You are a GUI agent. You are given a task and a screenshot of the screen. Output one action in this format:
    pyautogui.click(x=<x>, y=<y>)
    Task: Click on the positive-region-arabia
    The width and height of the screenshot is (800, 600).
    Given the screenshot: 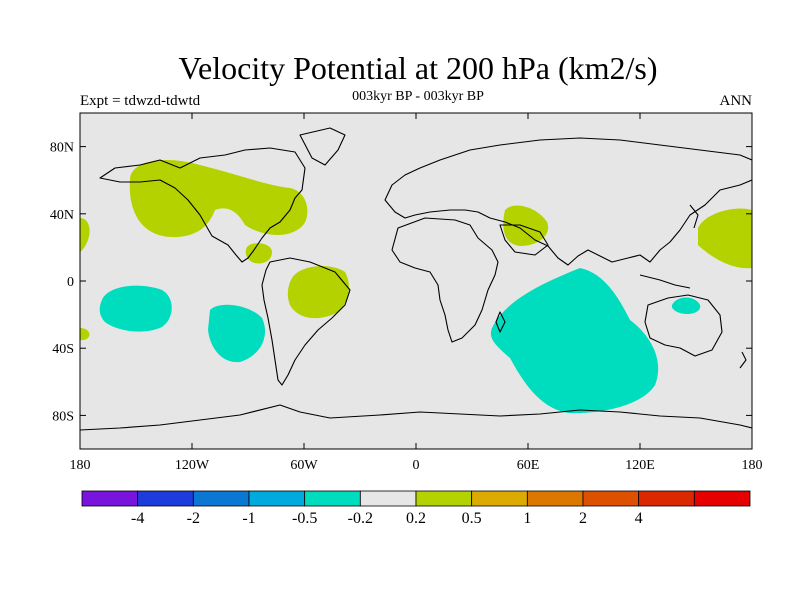 What is the action you would take?
    pyautogui.click(x=526, y=225)
    